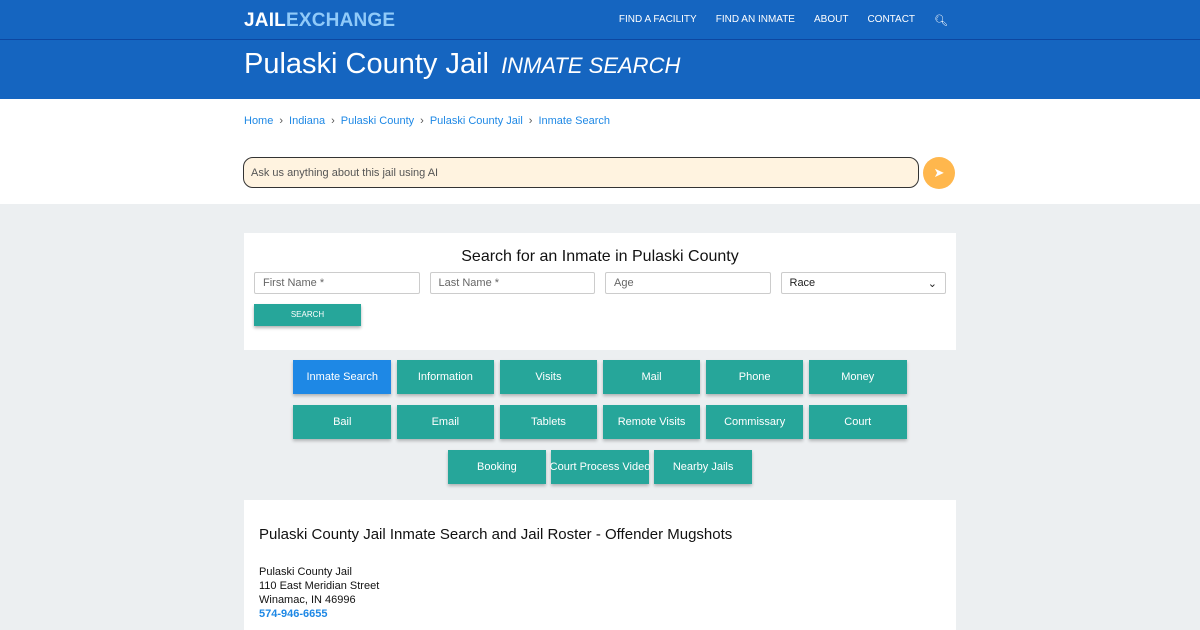 This screenshot has height=630, width=1200. I want to click on btn-phone: Phone, so click(754, 377).